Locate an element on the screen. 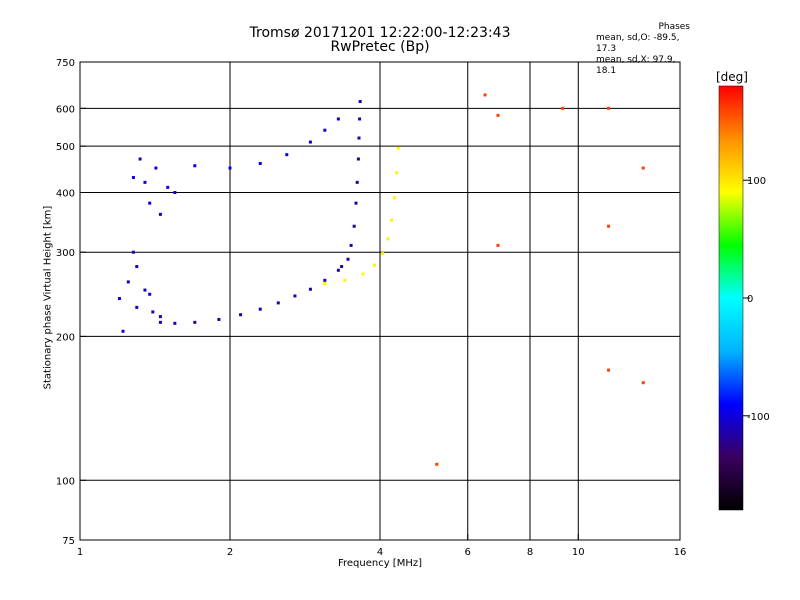  x-tick-label: 4 is located at coordinates (380, 552).